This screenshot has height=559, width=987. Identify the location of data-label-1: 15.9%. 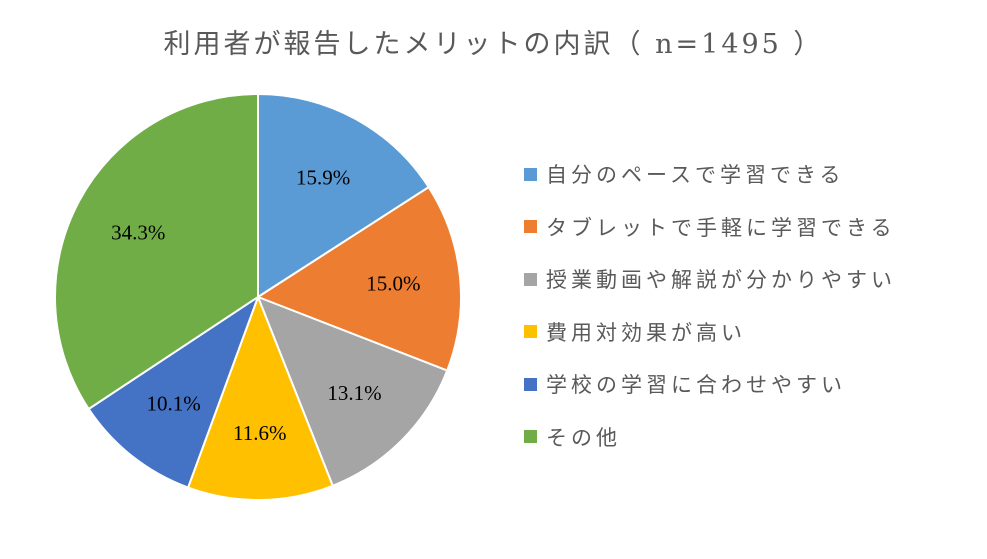
(323, 178).